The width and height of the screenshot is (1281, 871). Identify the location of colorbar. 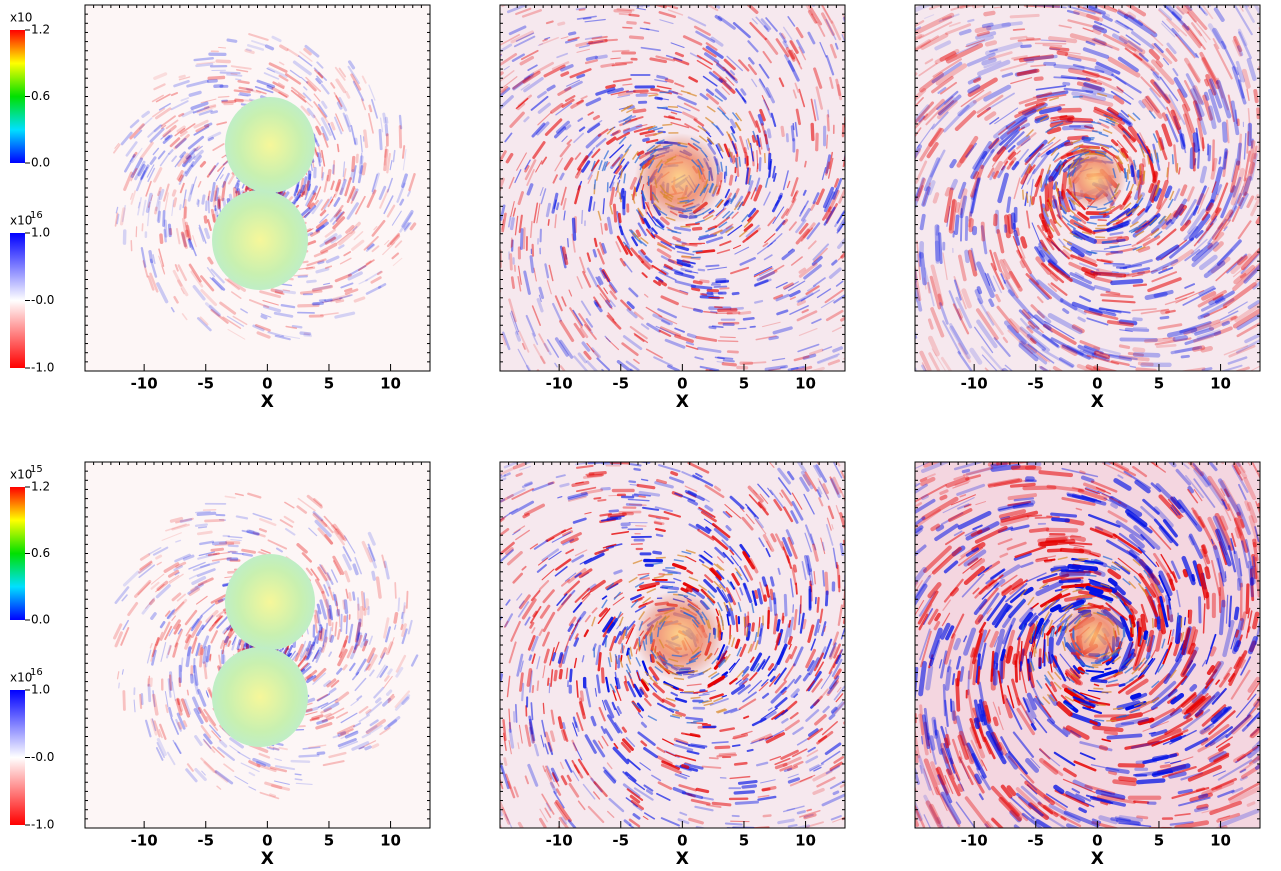
(17, 553).